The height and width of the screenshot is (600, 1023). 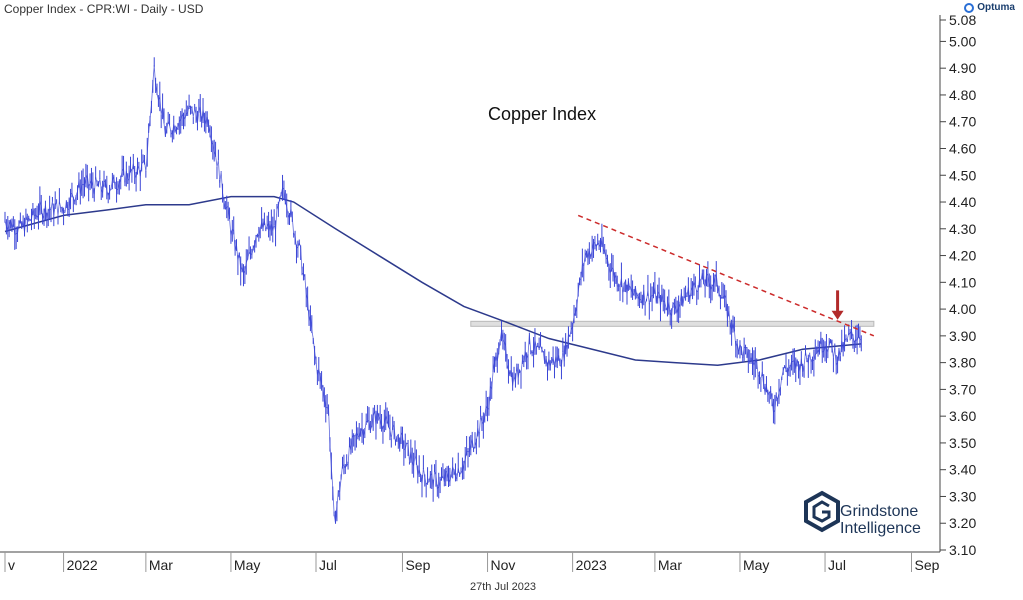 I want to click on y-tick-label: 4.70, so click(x=962, y=122).